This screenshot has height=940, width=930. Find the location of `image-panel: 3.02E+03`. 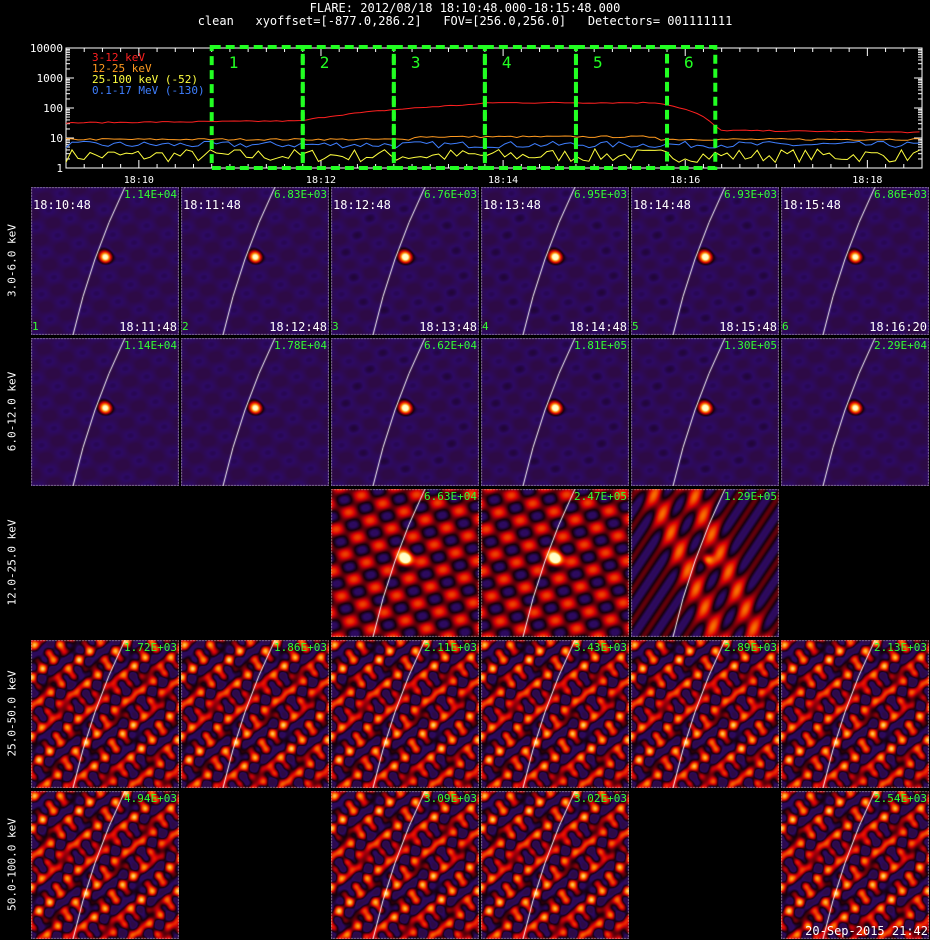

image-panel: 3.02E+03 is located at coordinates (555, 865).